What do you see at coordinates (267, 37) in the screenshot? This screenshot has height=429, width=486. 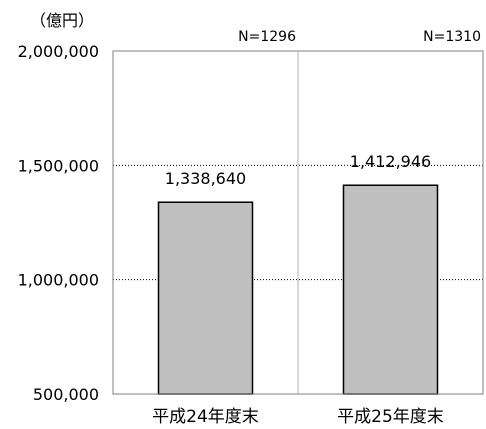 I see `sample-size-label: N=1296` at bounding box center [267, 37].